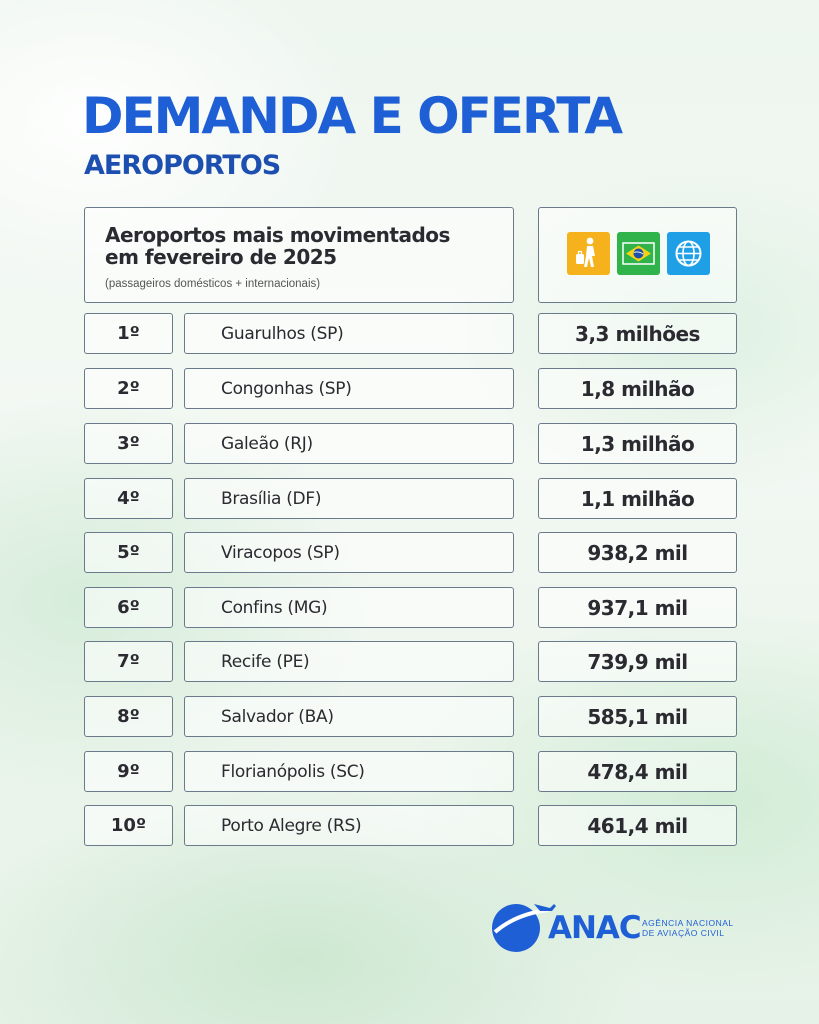 This screenshot has height=1024, width=819. What do you see at coordinates (349, 825) in the screenshot?
I see `airport-cell-10: Porto Alegre (RS)` at bounding box center [349, 825].